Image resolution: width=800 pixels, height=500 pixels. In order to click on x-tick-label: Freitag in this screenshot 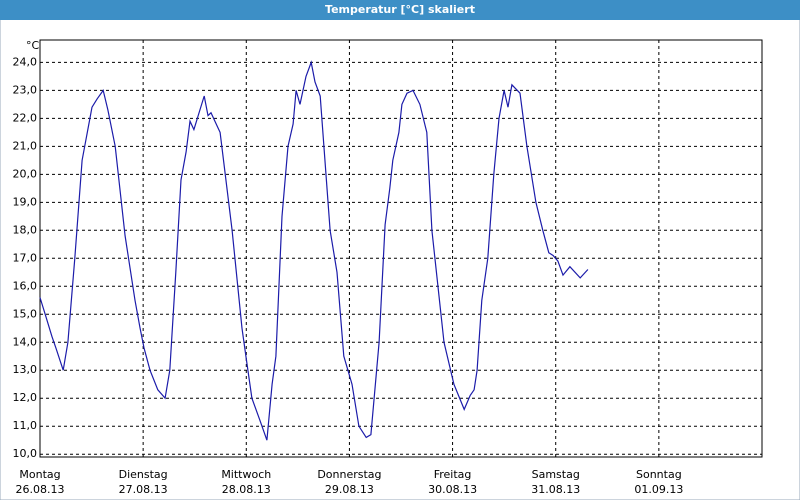, I will do `click(453, 474)`.